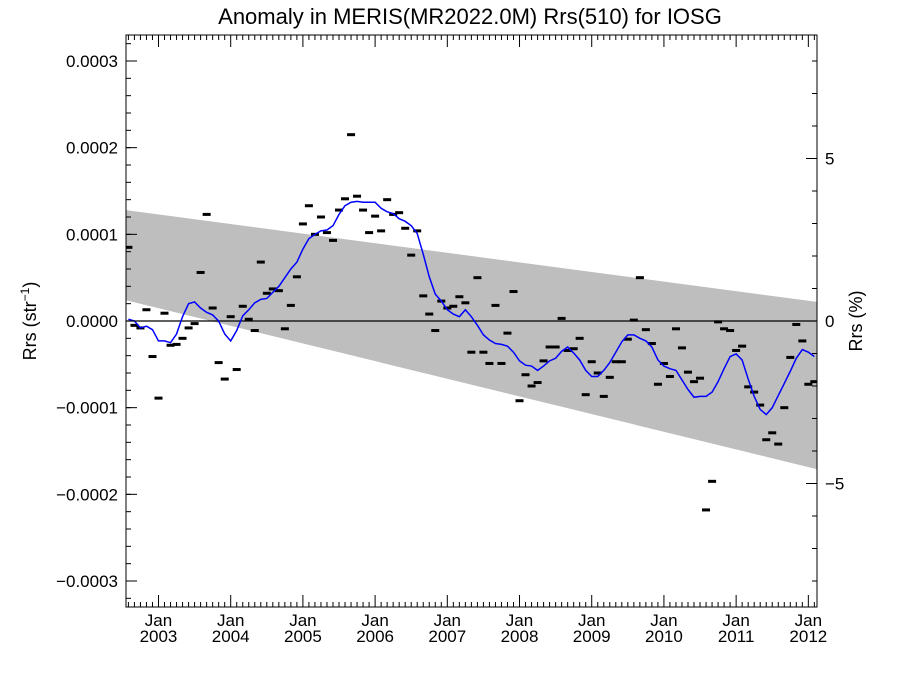  Describe the element at coordinates (829, 159) in the screenshot. I see `y-right-tick-label: 5` at that location.